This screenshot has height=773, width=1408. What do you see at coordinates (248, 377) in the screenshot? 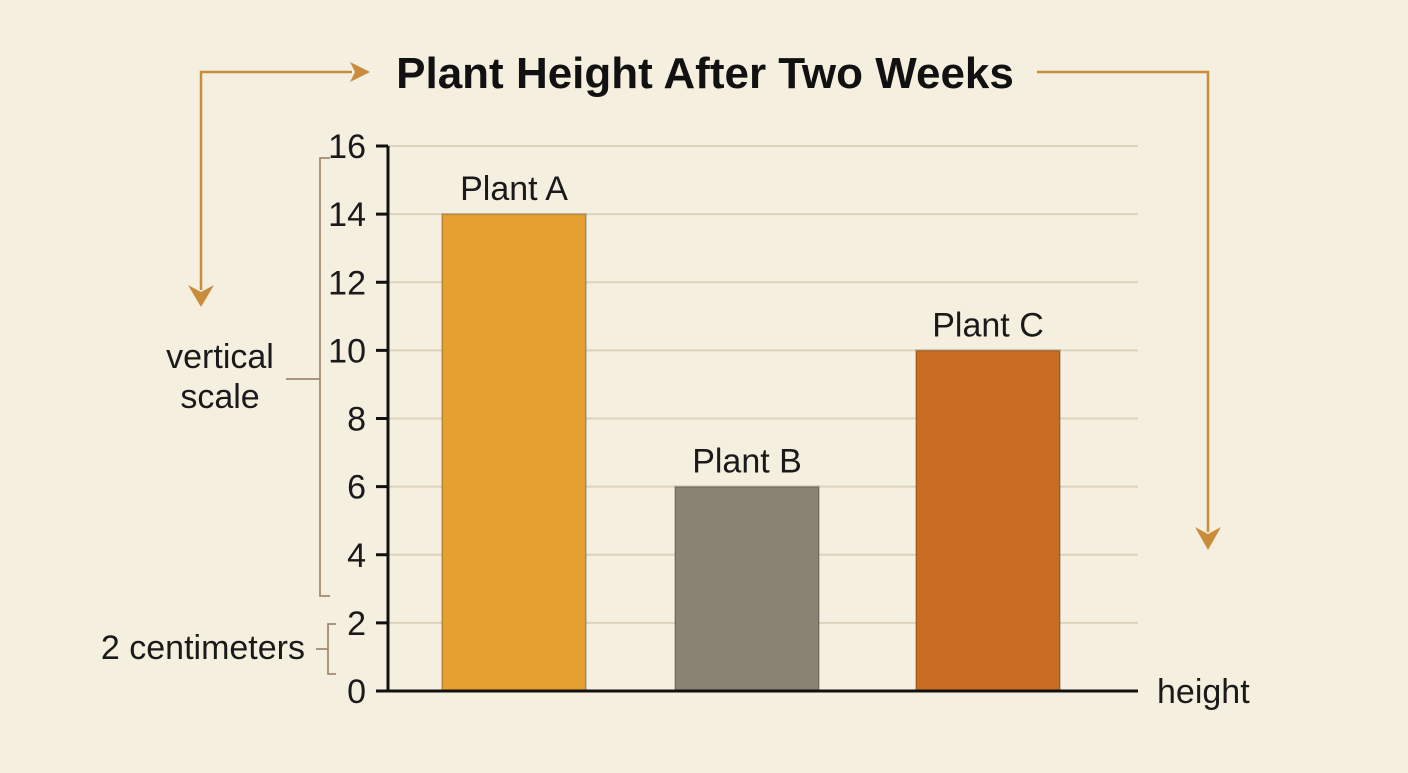
I see `scale-annotation: vertical scale` at bounding box center [248, 377].